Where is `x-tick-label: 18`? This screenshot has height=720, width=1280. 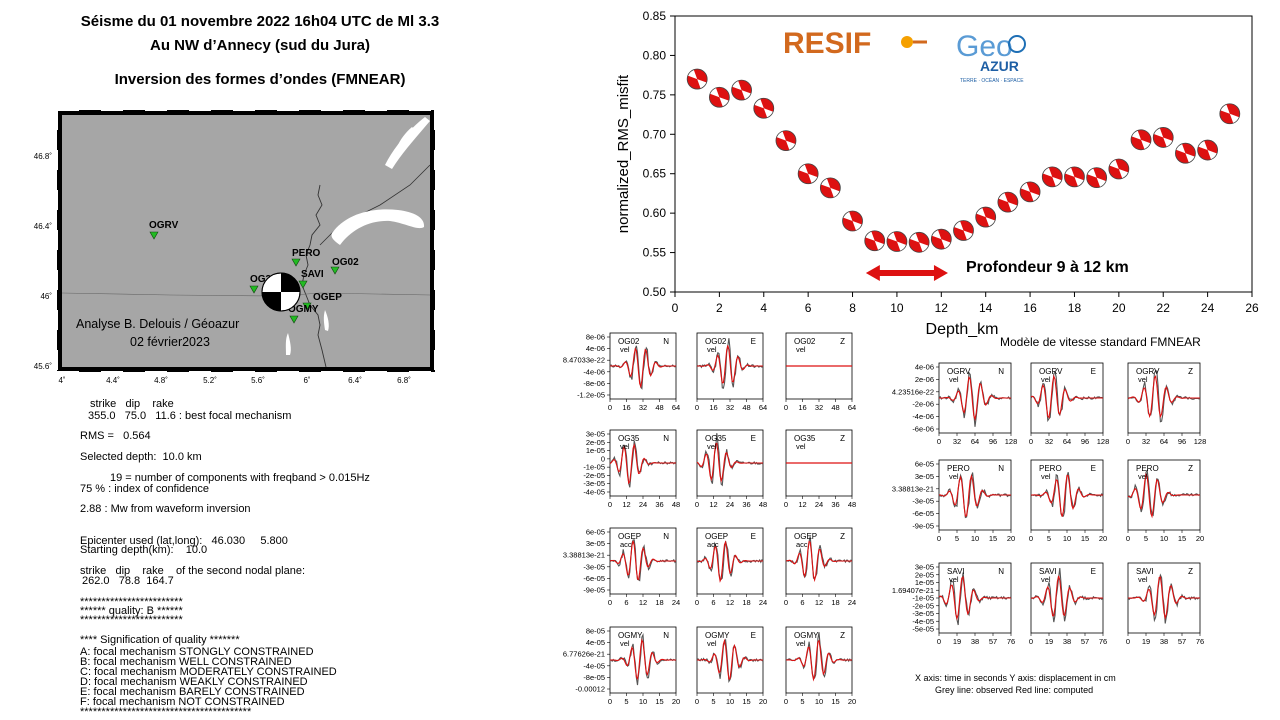
x-tick-label: 18 is located at coordinates (835, 602).